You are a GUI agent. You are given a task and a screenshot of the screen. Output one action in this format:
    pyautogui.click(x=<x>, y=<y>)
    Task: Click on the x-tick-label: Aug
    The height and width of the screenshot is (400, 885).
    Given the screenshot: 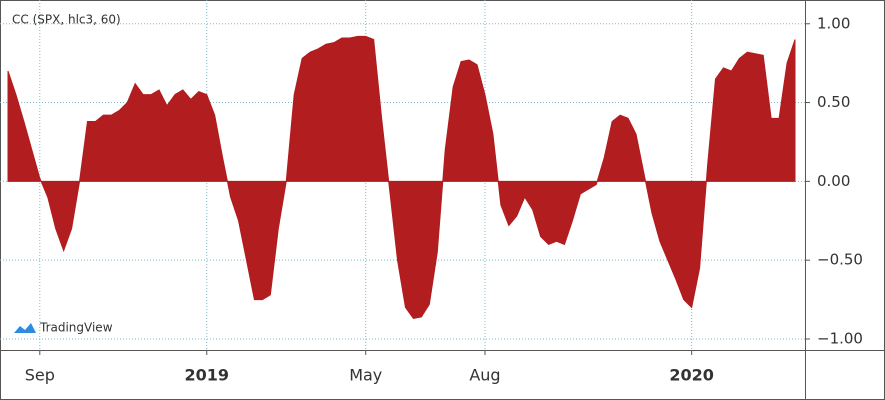 What is the action you would take?
    pyautogui.click(x=484, y=375)
    